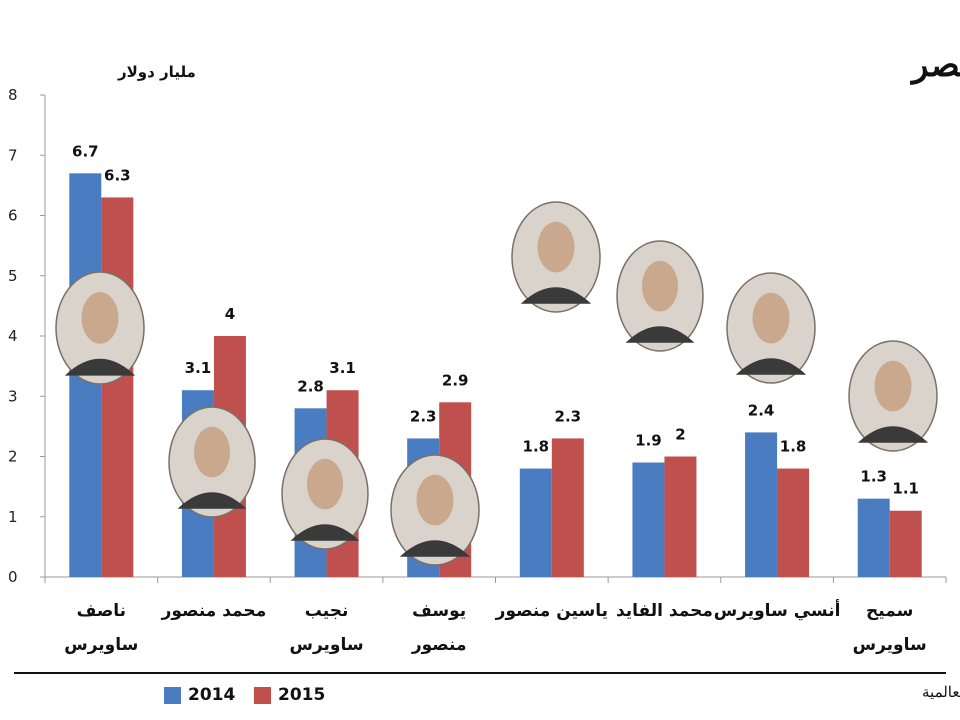  What do you see at coordinates (777, 610) in the screenshot?
I see `x-category-label: أنسي ساويرس` at bounding box center [777, 610].